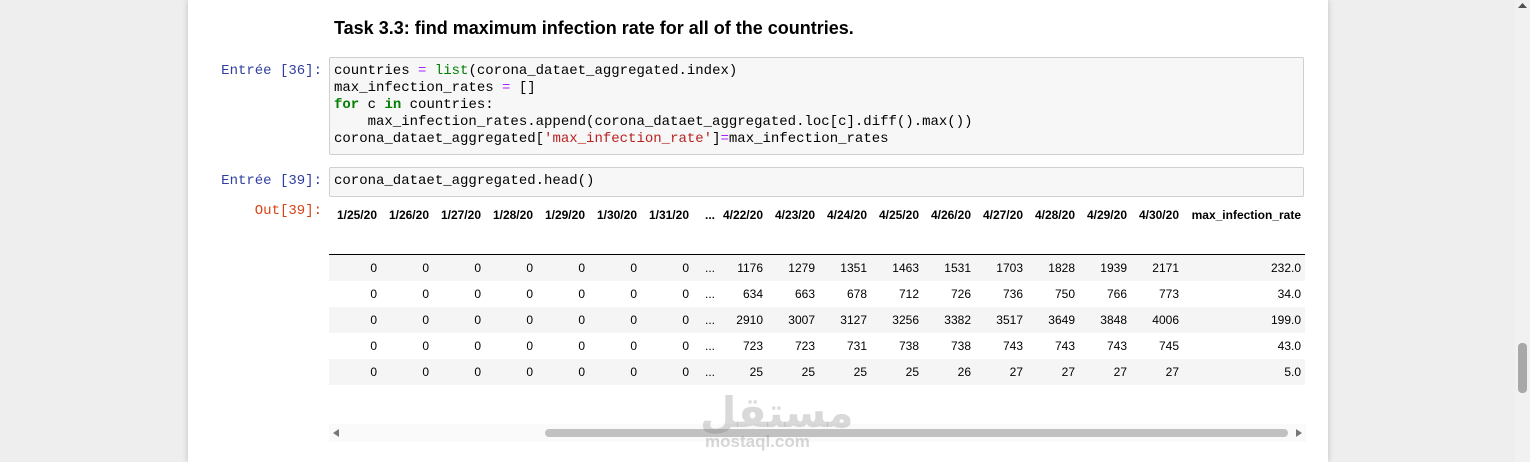 The width and height of the screenshot is (1530, 462). I want to click on h-scrollbar, so click(817, 433).